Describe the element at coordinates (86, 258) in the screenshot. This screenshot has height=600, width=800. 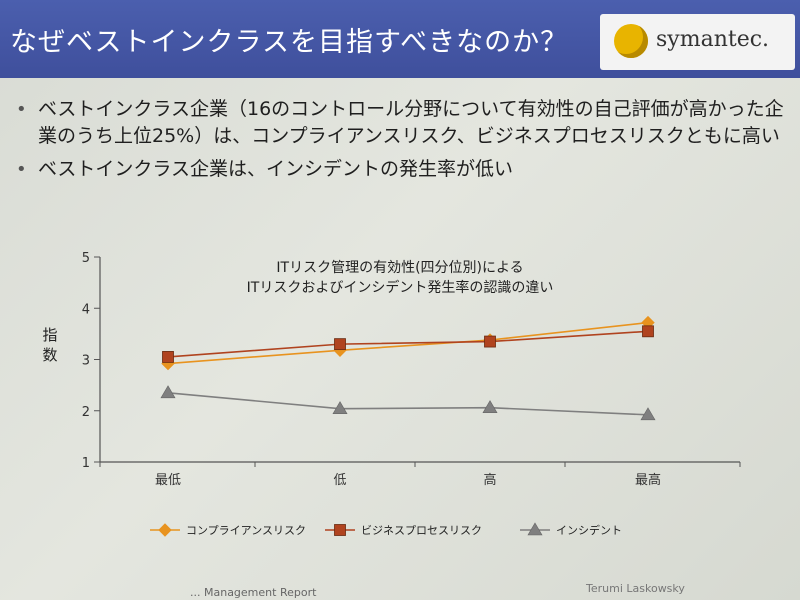
I see `y-tick-label: 5` at that location.